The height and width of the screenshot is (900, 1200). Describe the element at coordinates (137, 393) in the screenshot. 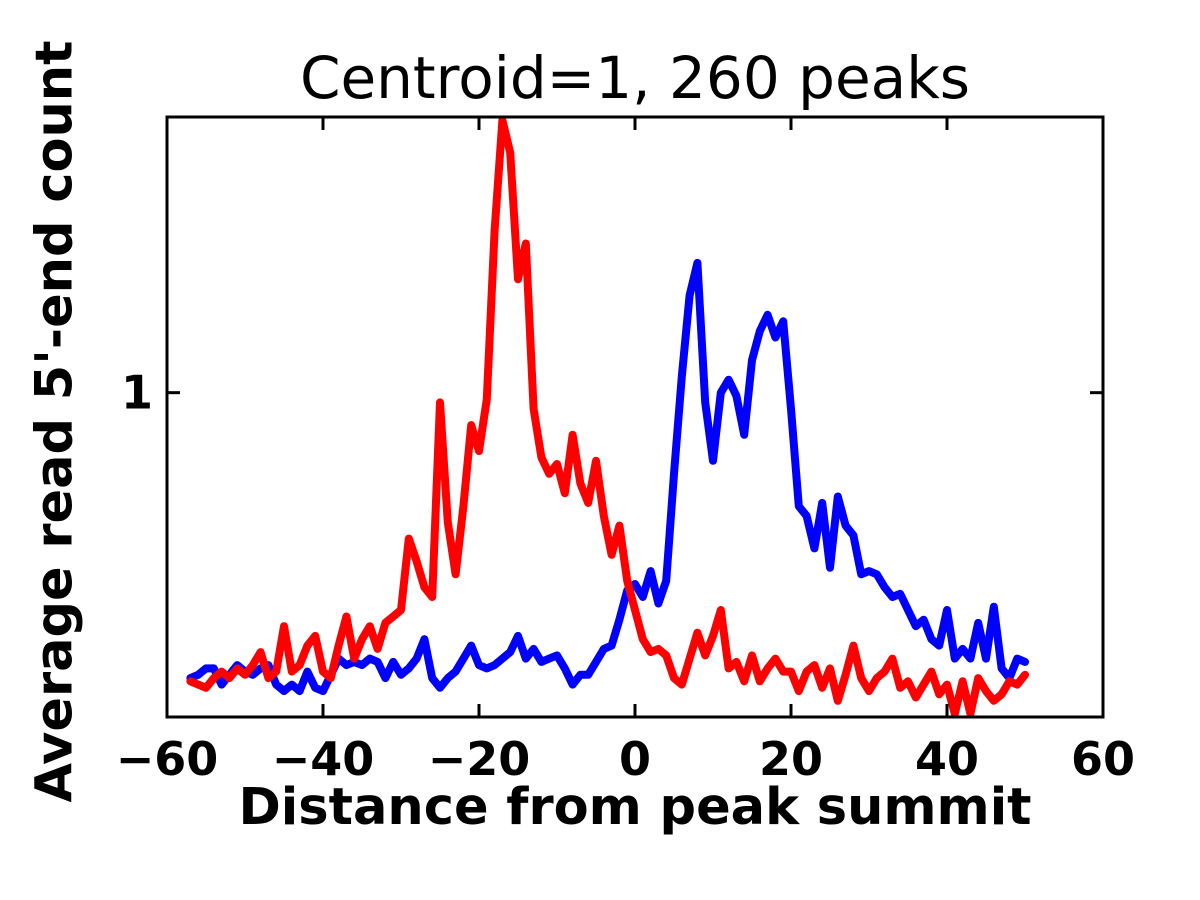

I see `y-tick-label: 1` at that location.